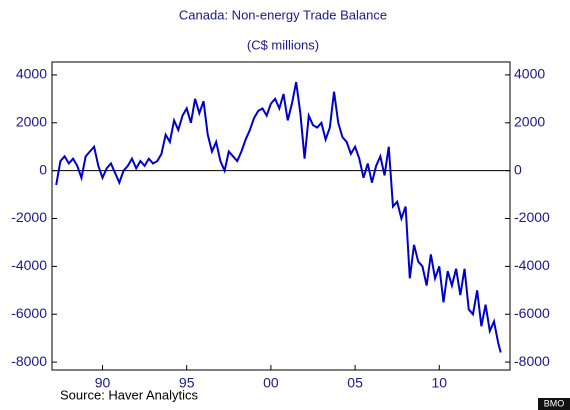 The height and width of the screenshot is (410, 570). What do you see at coordinates (532, 313) in the screenshot?
I see `y2-tick-label: -6000` at bounding box center [532, 313].